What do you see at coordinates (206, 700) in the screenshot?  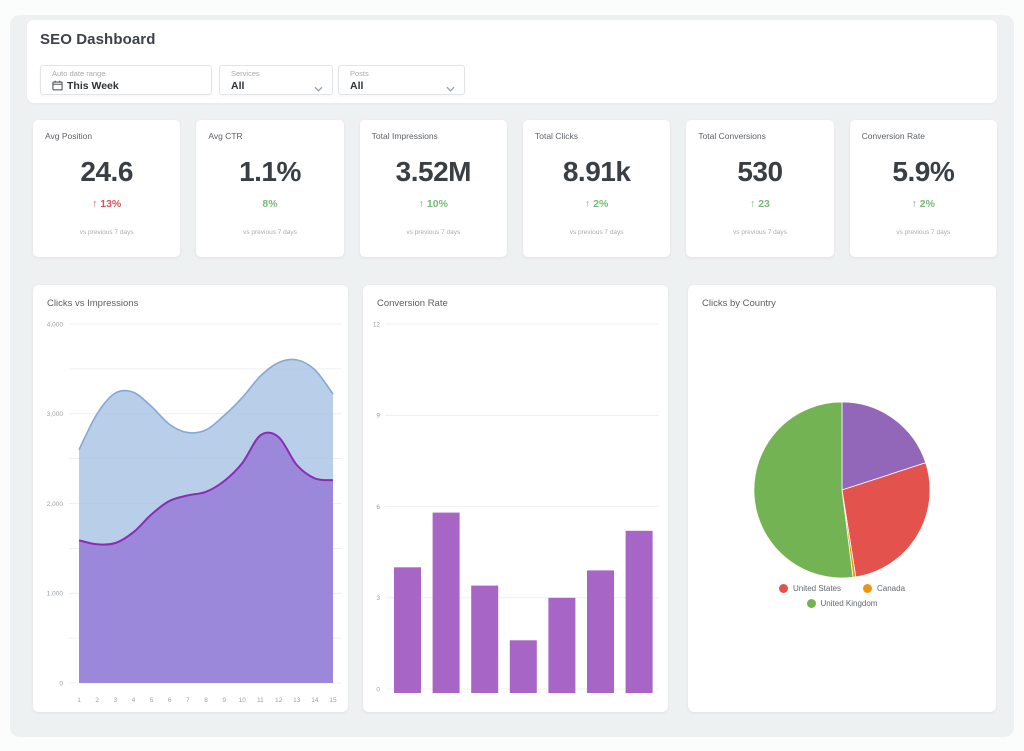 I see `svg-text: 8` at bounding box center [206, 700].